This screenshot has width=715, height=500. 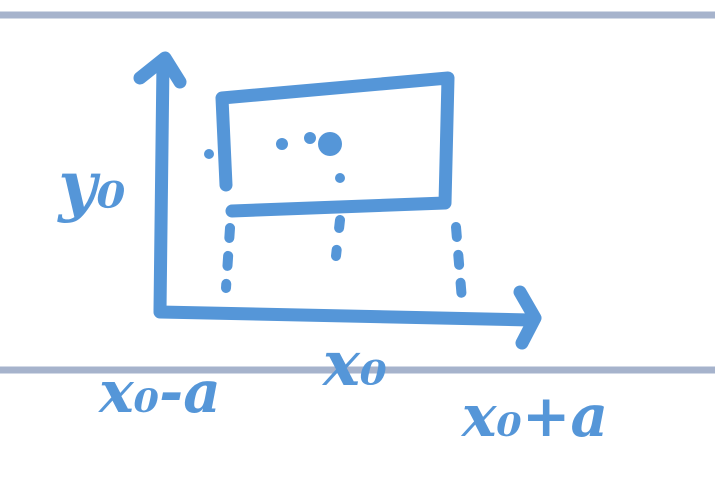 I want to click on rectangle, so click(x=335, y=144).